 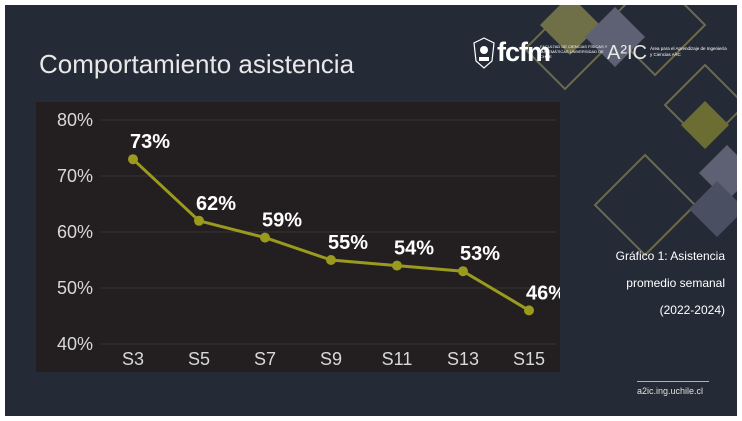 What do you see at coordinates (133, 359) in the screenshot?
I see `x-tick-label: S3` at bounding box center [133, 359].